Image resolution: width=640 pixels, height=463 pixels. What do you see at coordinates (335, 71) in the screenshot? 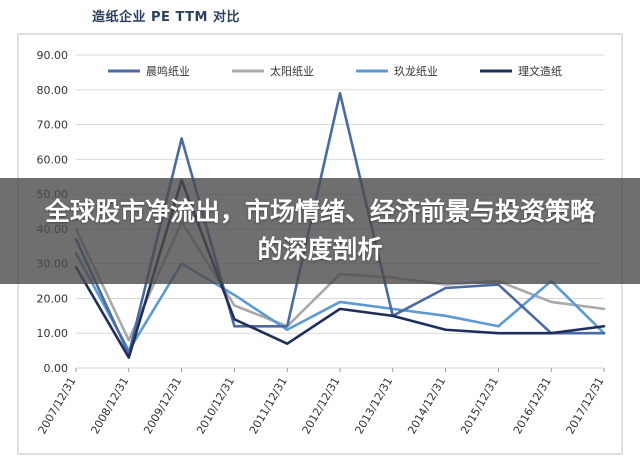
I see `legend: 晨鸣纸业 太阳纸业 玖龙纸业 理文造纸` at bounding box center [335, 71].